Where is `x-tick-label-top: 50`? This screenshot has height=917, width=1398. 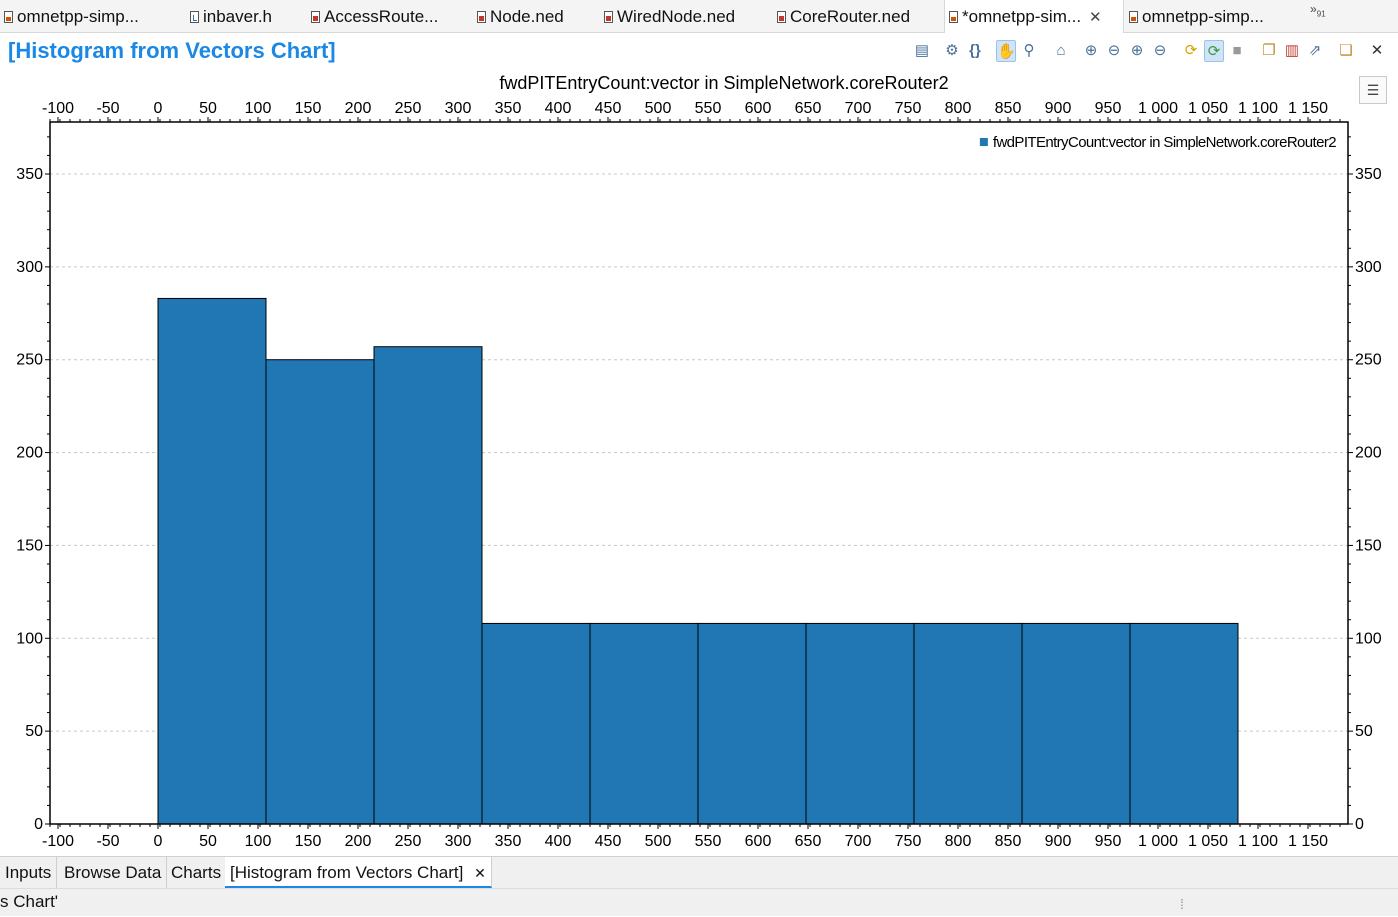
x-tick-label-top: 50 is located at coordinates (208, 108).